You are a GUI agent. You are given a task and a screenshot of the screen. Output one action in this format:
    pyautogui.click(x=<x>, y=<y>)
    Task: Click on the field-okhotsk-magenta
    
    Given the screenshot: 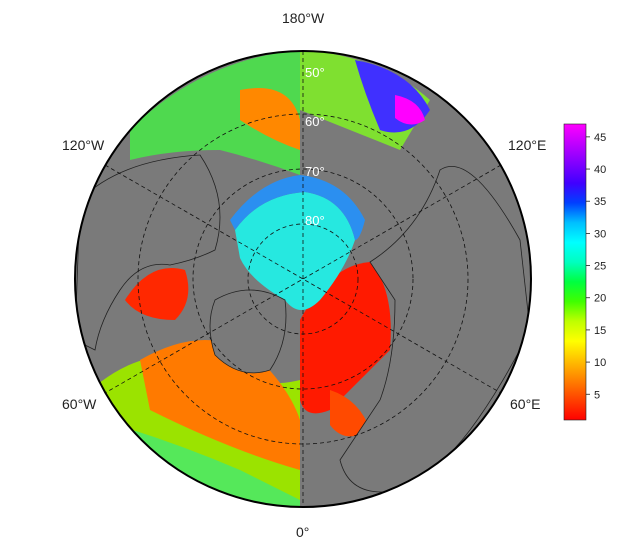 What is the action you would take?
    pyautogui.click(x=410, y=110)
    